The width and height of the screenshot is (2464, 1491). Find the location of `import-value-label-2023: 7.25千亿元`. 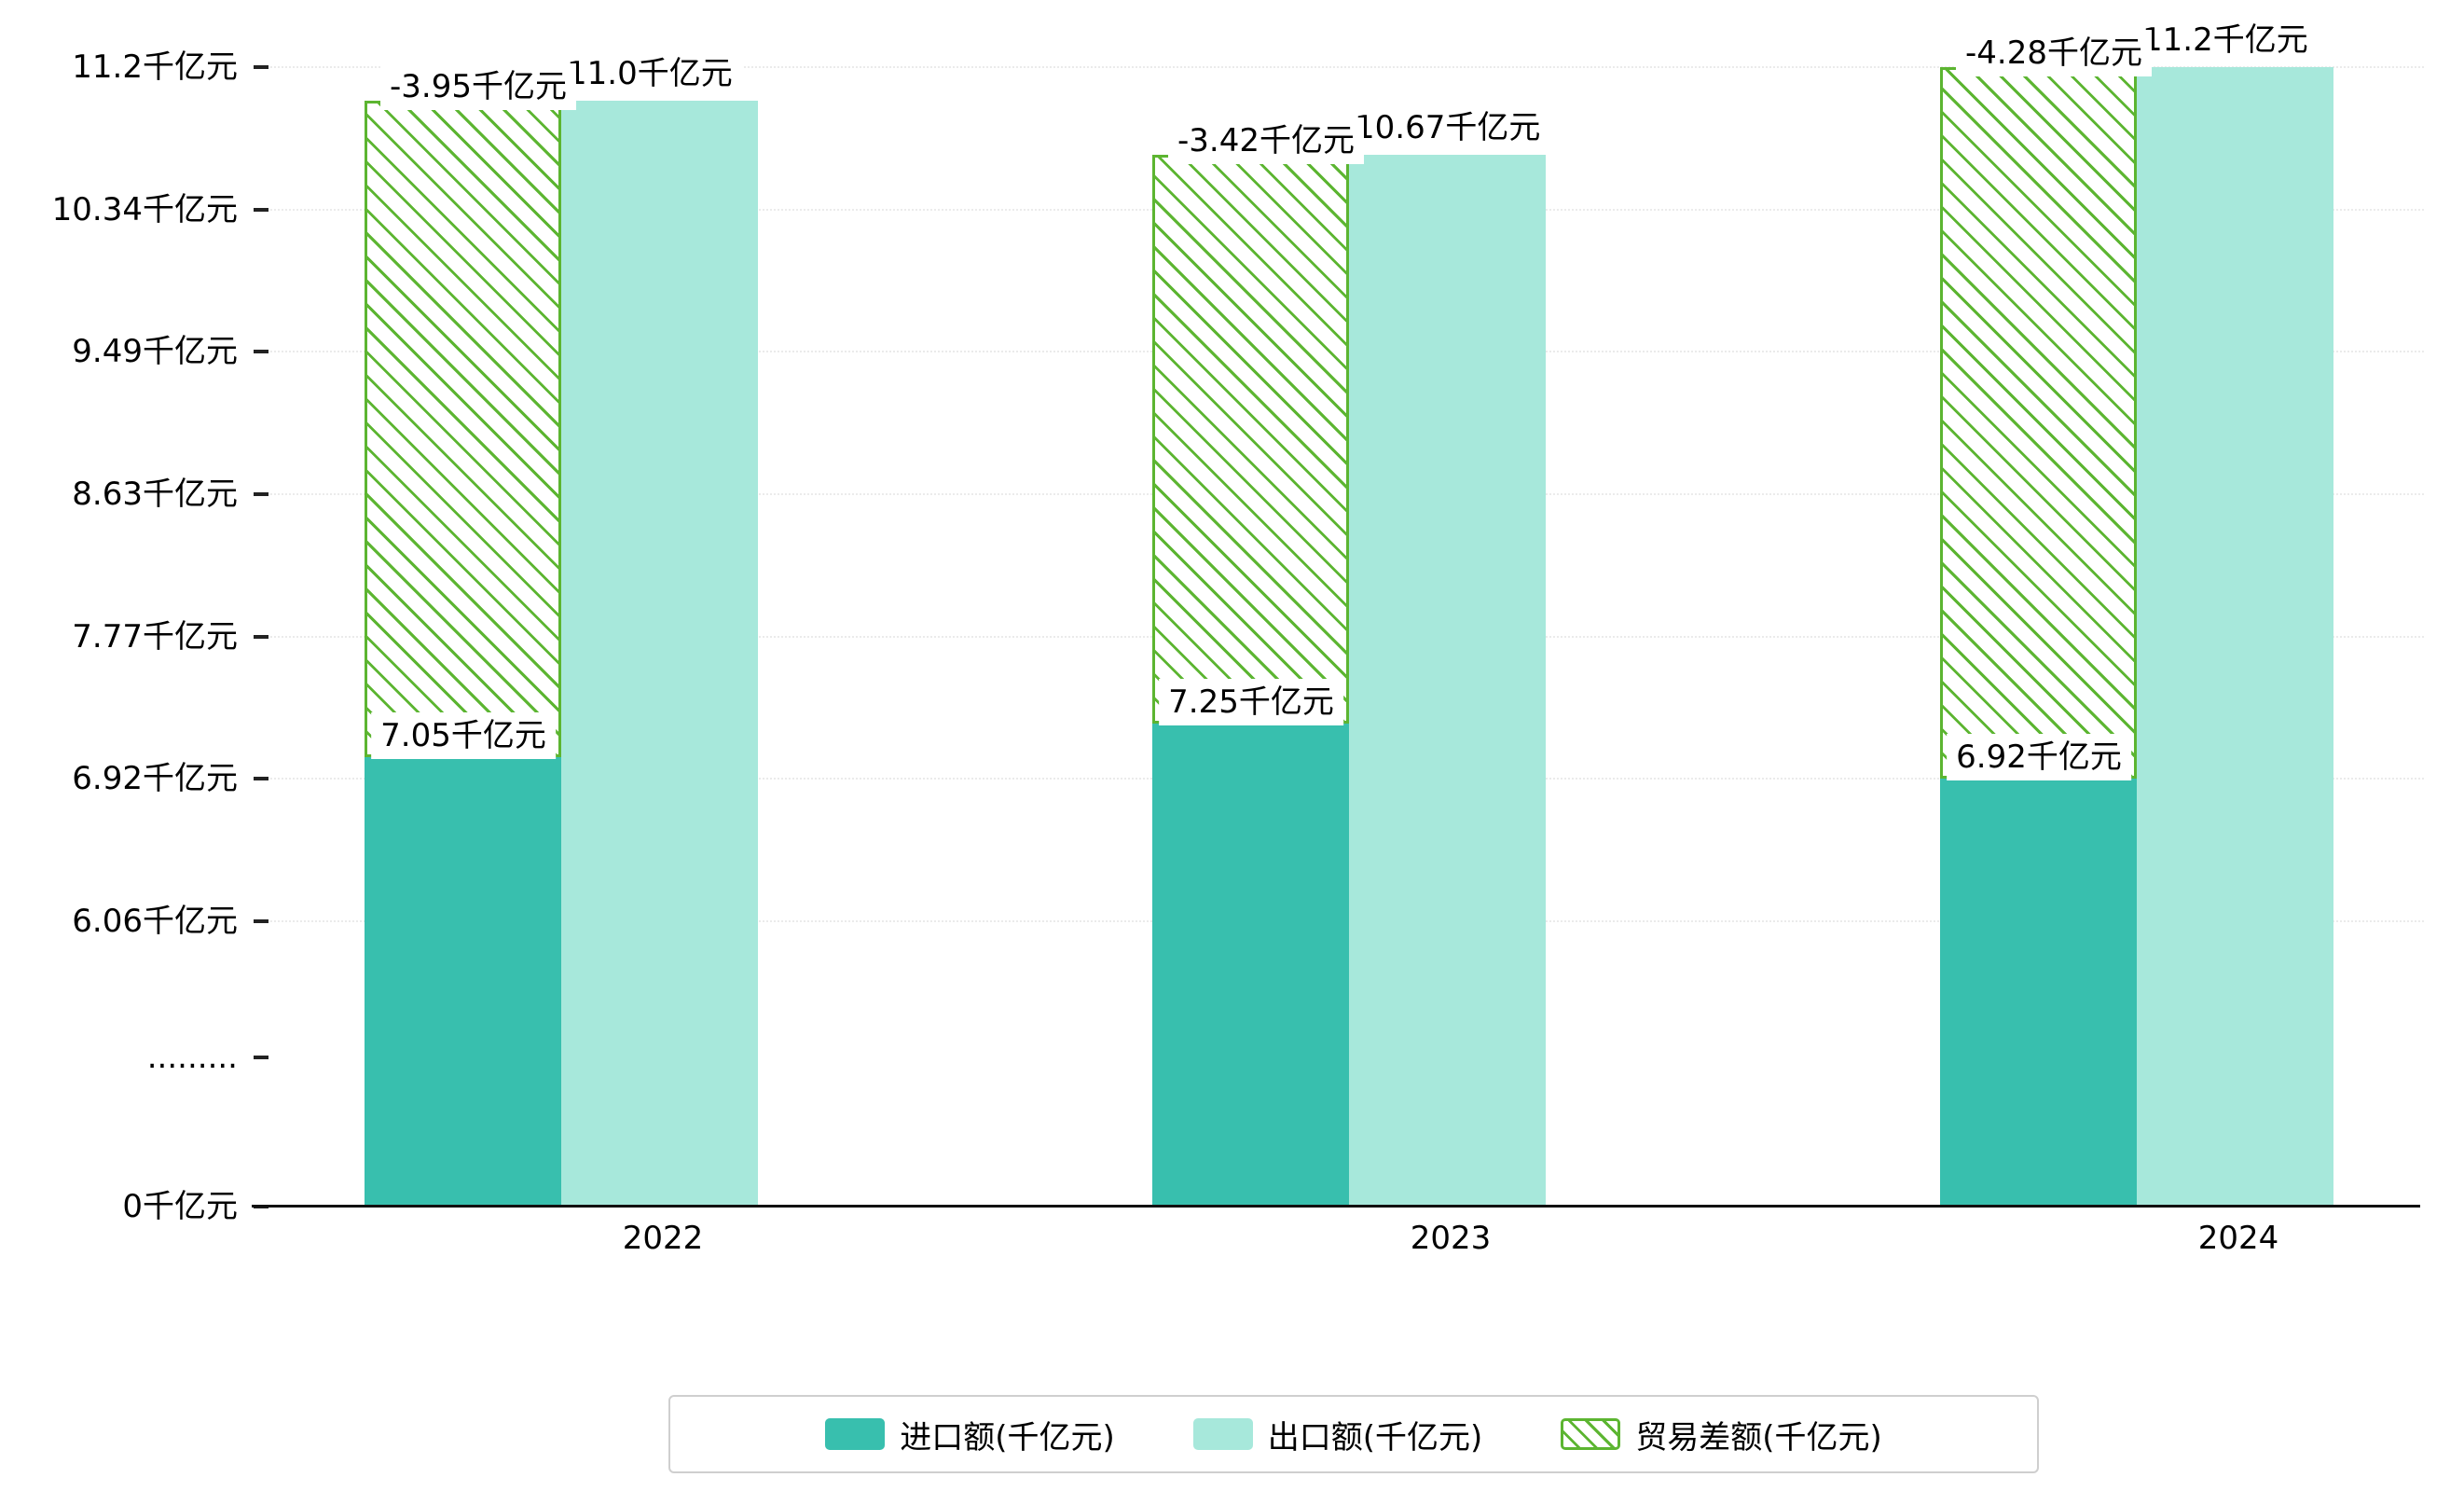

import-value-label-2023: 7.25千亿元 is located at coordinates (1251, 702).